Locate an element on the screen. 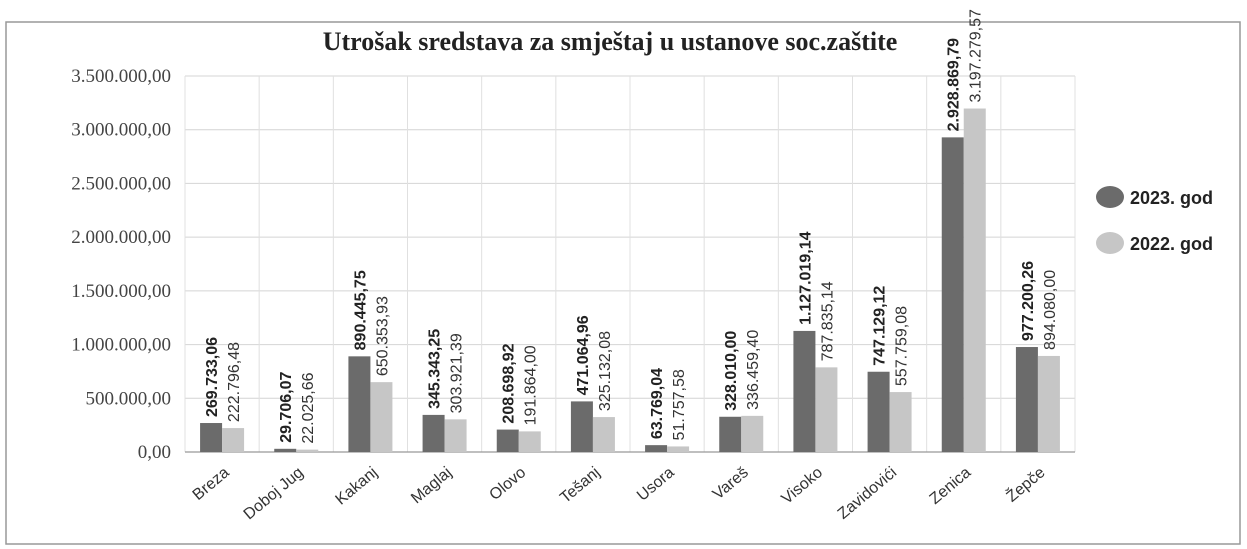 This screenshot has width=1247, height=549. value-label: 325.132,08 is located at coordinates (605, 371).